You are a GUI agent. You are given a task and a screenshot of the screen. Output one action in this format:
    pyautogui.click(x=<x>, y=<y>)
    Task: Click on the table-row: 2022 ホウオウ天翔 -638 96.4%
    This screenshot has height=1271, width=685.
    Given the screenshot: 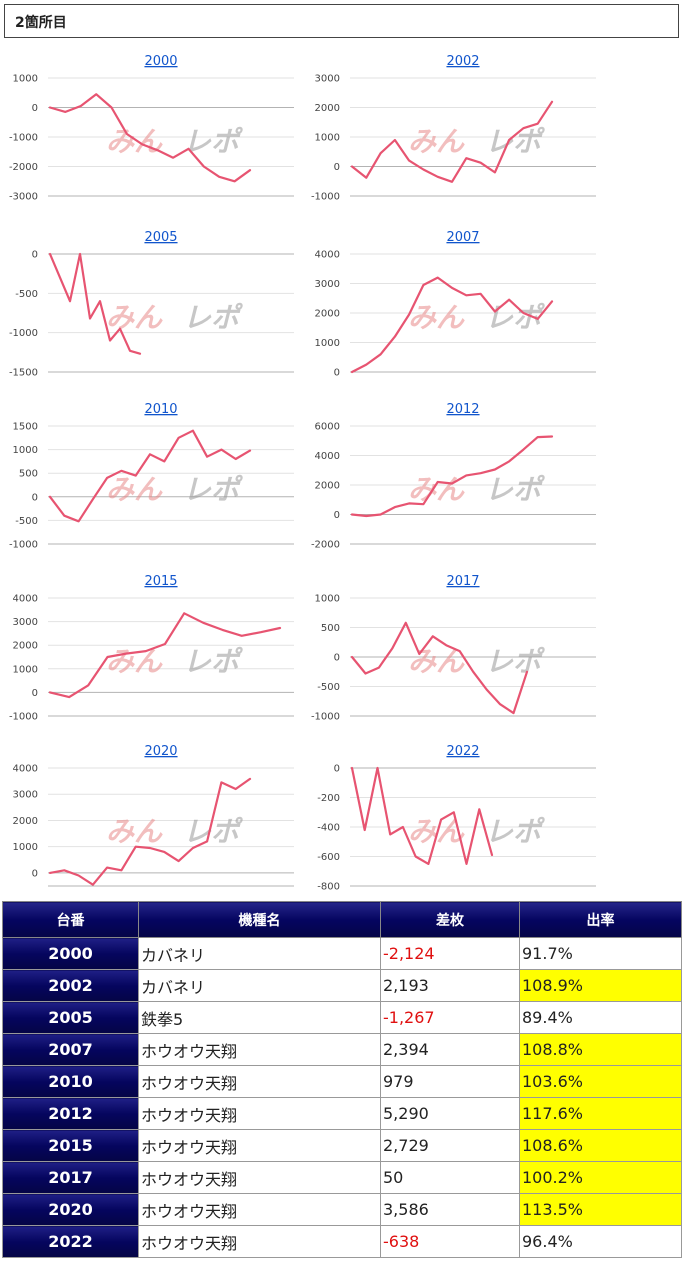 What is the action you would take?
    pyautogui.click(x=342, y=1241)
    